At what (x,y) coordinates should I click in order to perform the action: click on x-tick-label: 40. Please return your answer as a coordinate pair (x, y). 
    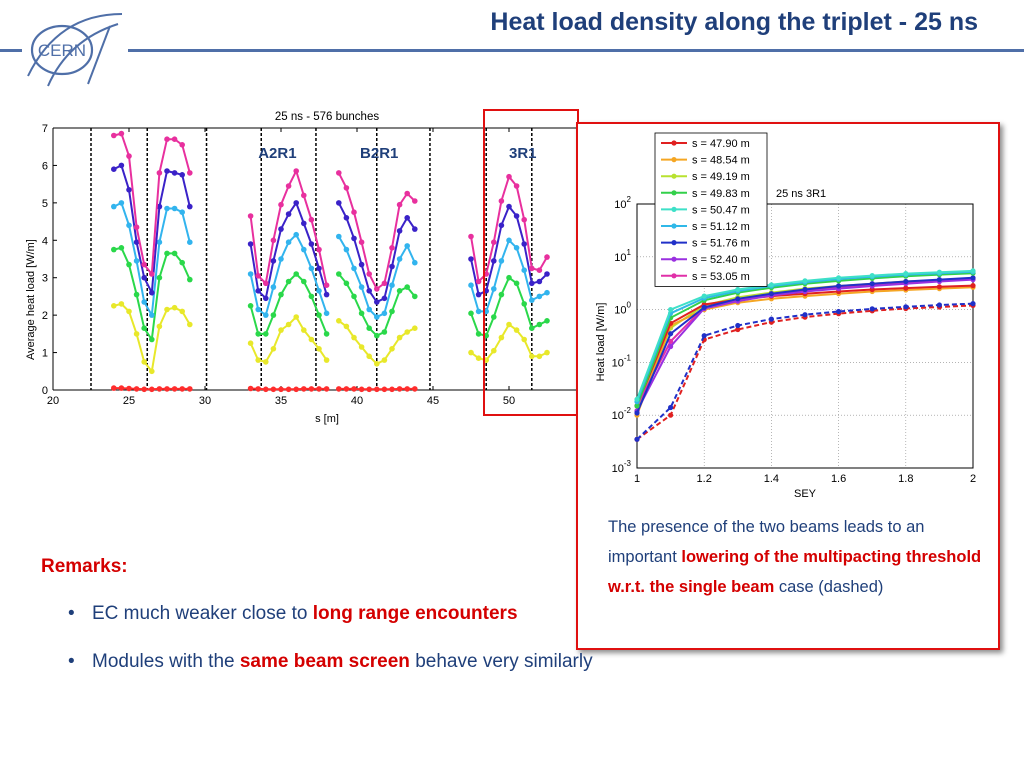
    Looking at the image, I should click on (357, 401).